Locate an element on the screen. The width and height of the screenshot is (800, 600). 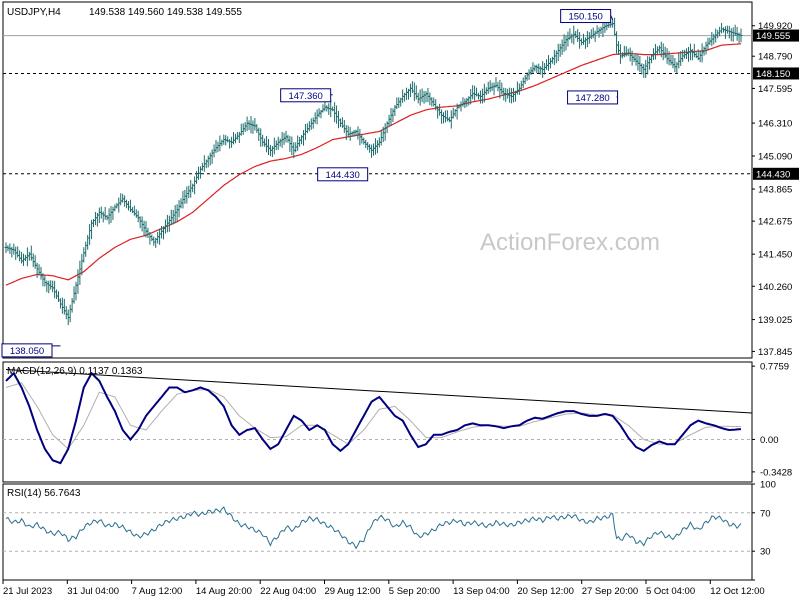
price-tick-label: 141.450 is located at coordinates (775, 255).